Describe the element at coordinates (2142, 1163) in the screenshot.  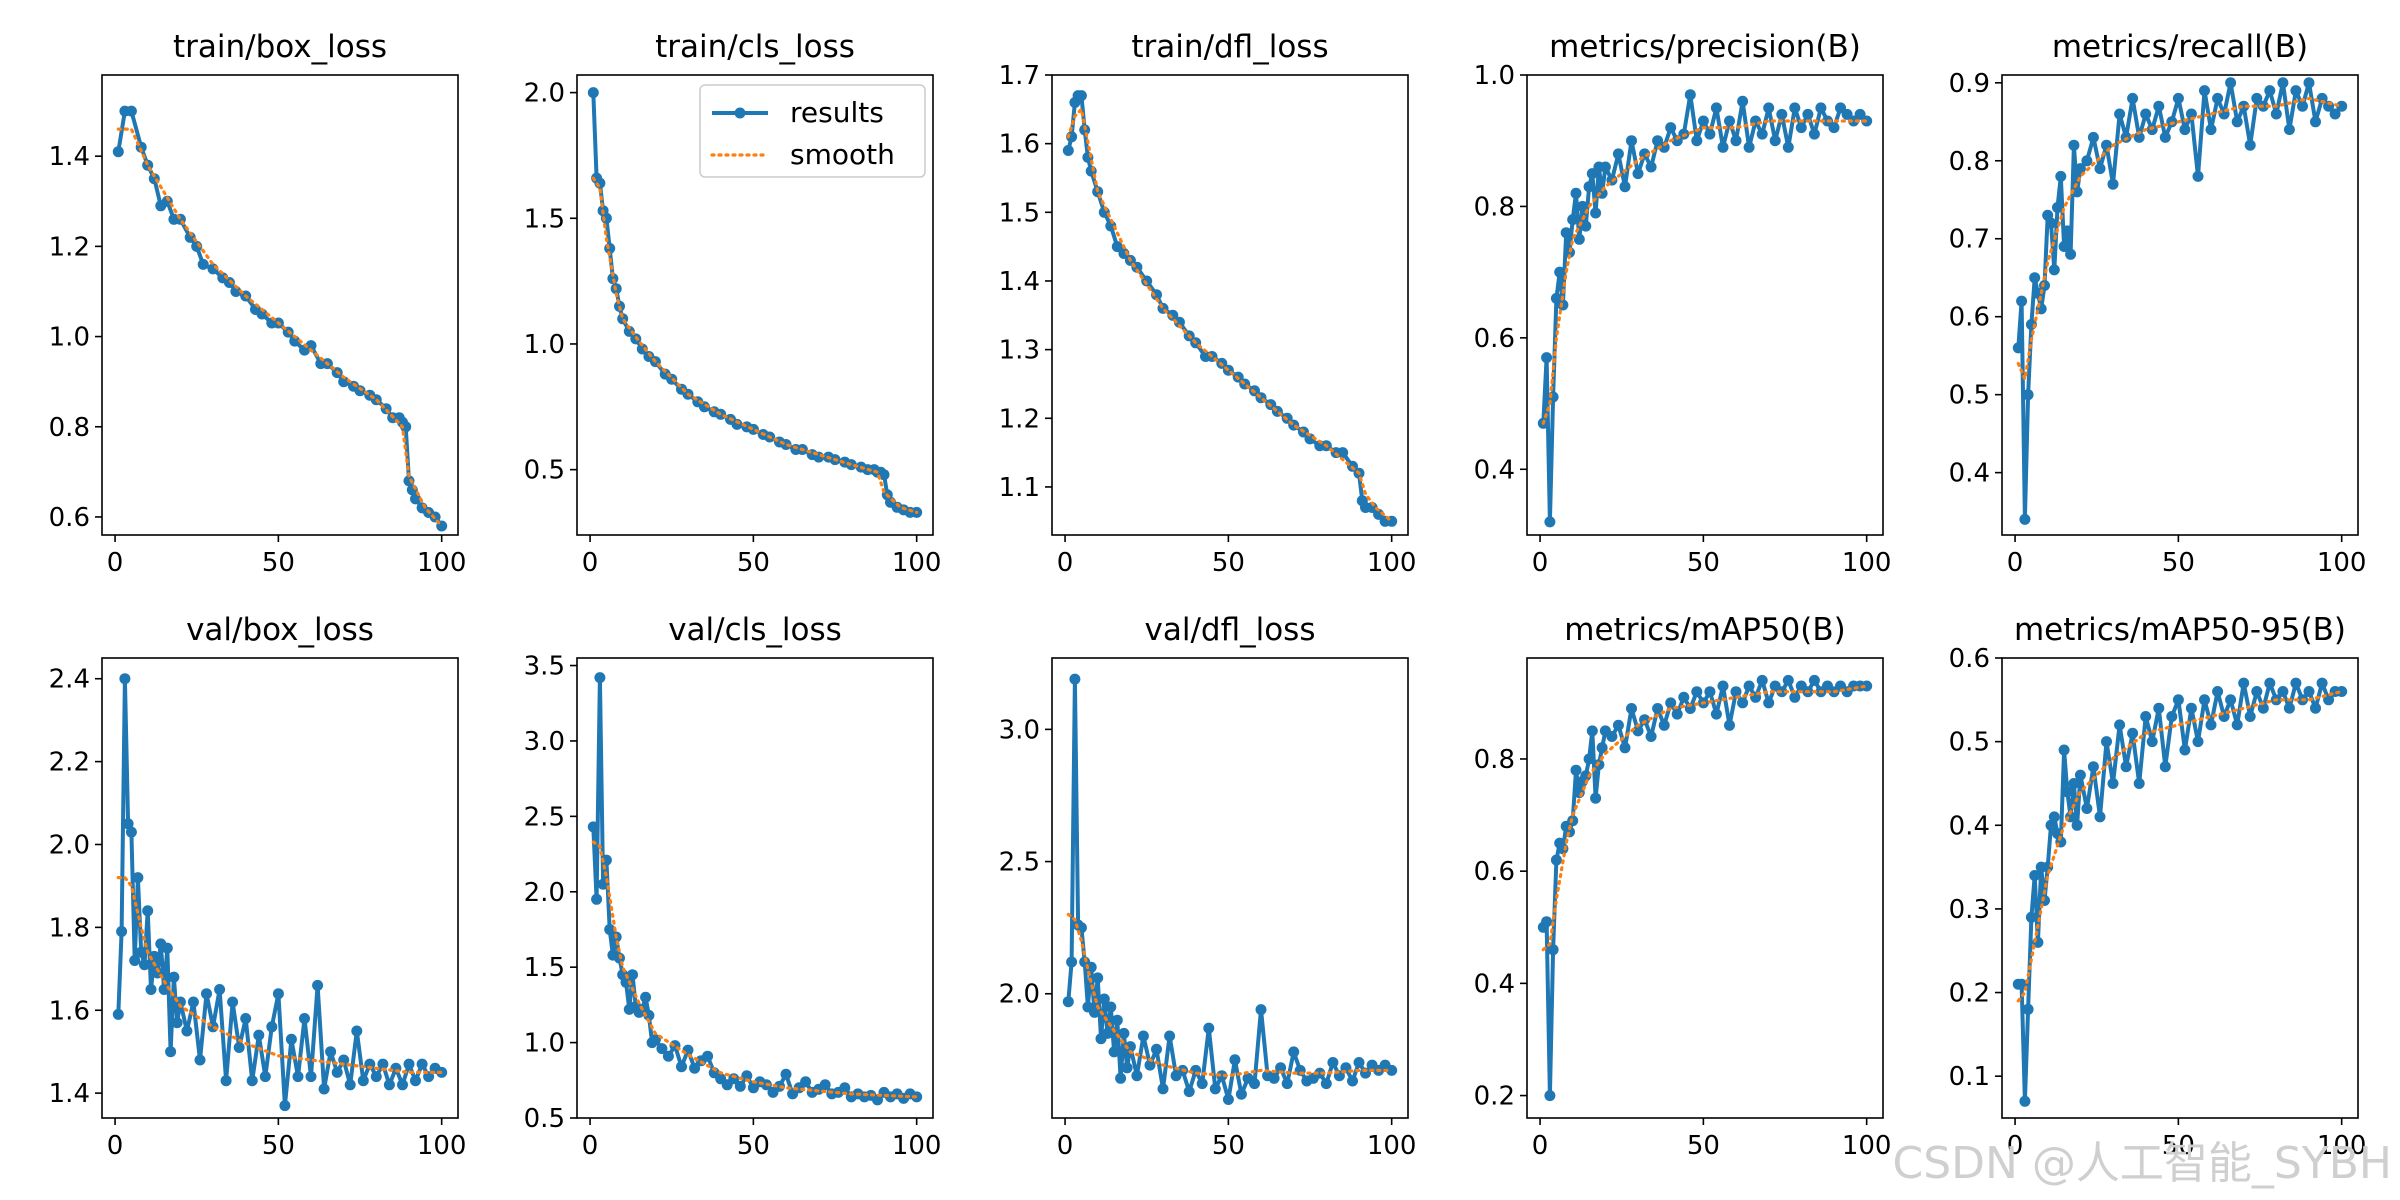
I see `watermark-text: CSDN @人工智能_SYBH` at that location.